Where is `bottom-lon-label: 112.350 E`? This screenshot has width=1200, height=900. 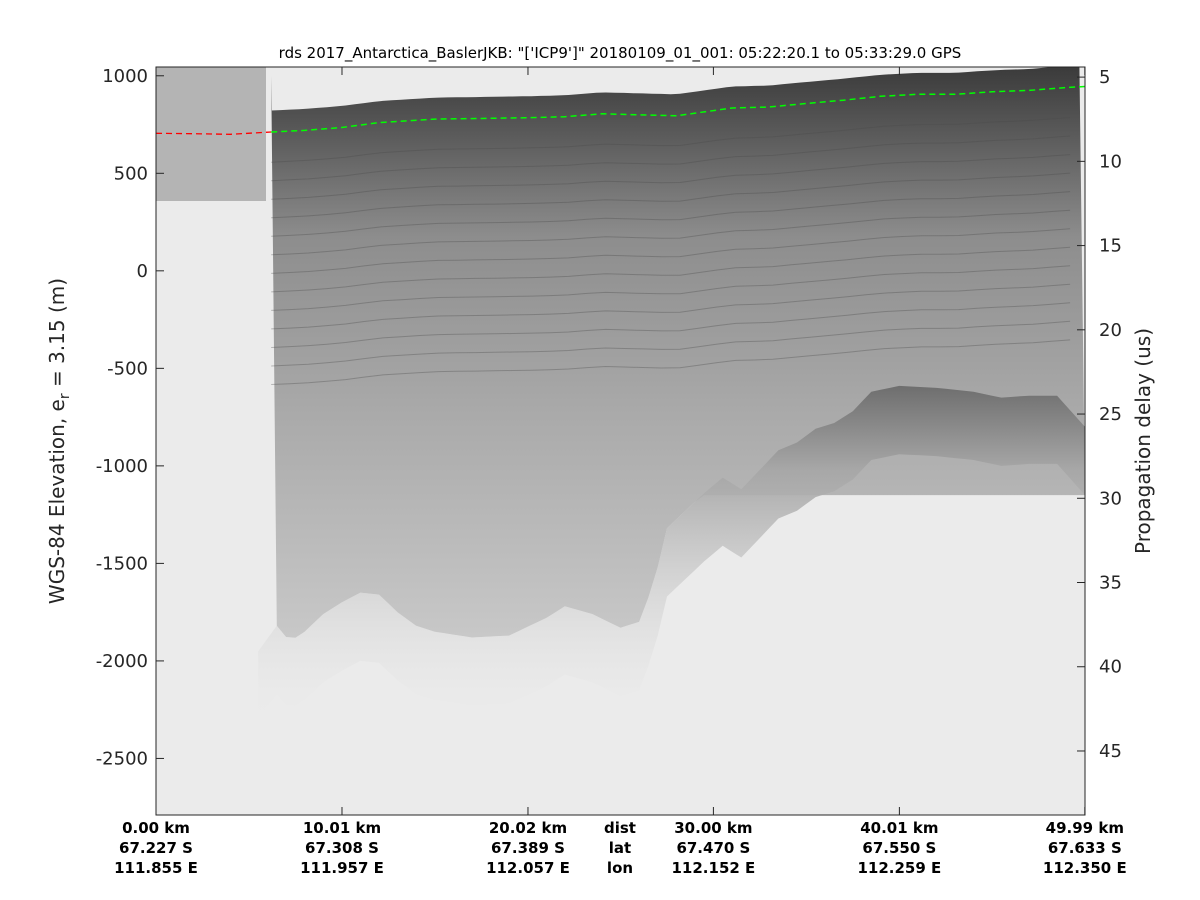 bottom-lon-label: 112.350 E is located at coordinates (1085, 868).